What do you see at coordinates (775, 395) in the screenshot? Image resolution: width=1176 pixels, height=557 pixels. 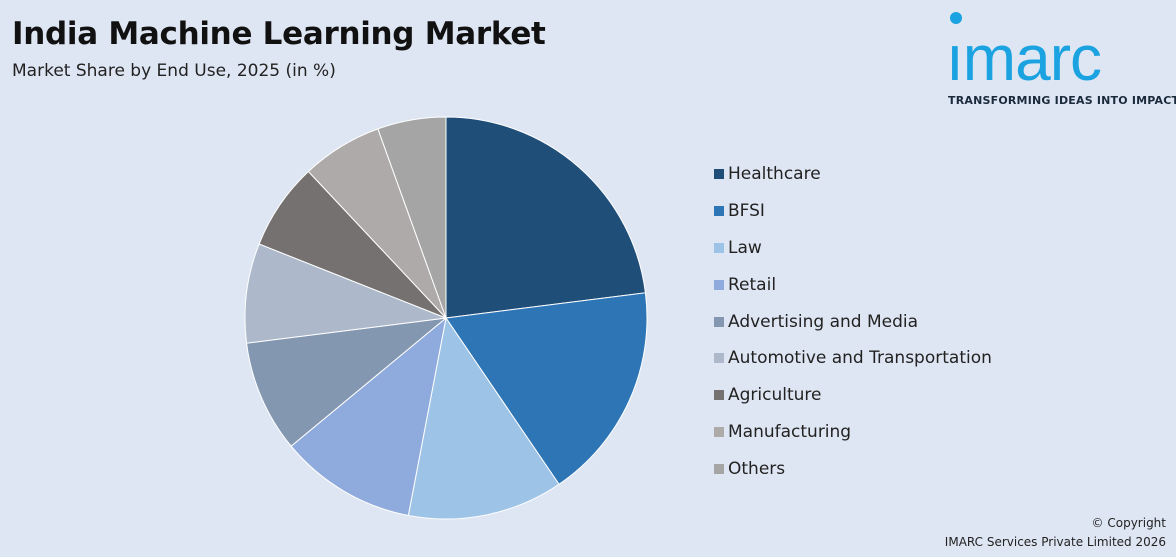 I see `legend-label: Agriculture` at bounding box center [775, 395].